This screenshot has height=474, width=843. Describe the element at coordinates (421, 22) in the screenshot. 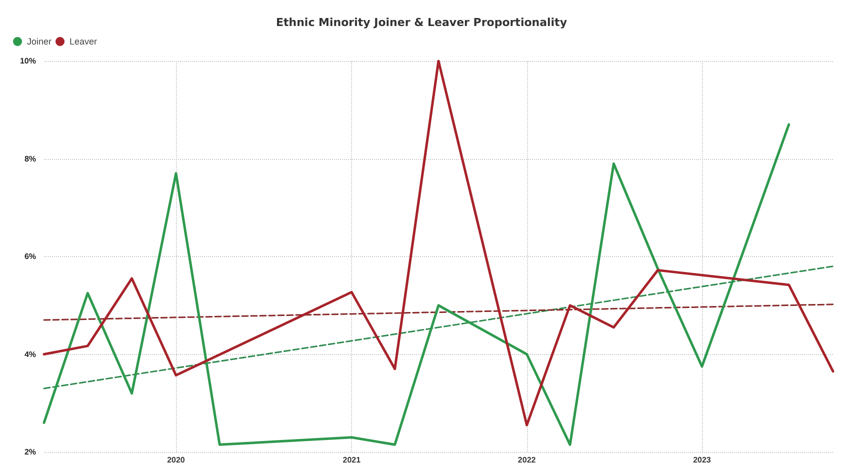

I see `chart-title: Ethnic Minority Joiner & Leaver Proportionality` at that location.